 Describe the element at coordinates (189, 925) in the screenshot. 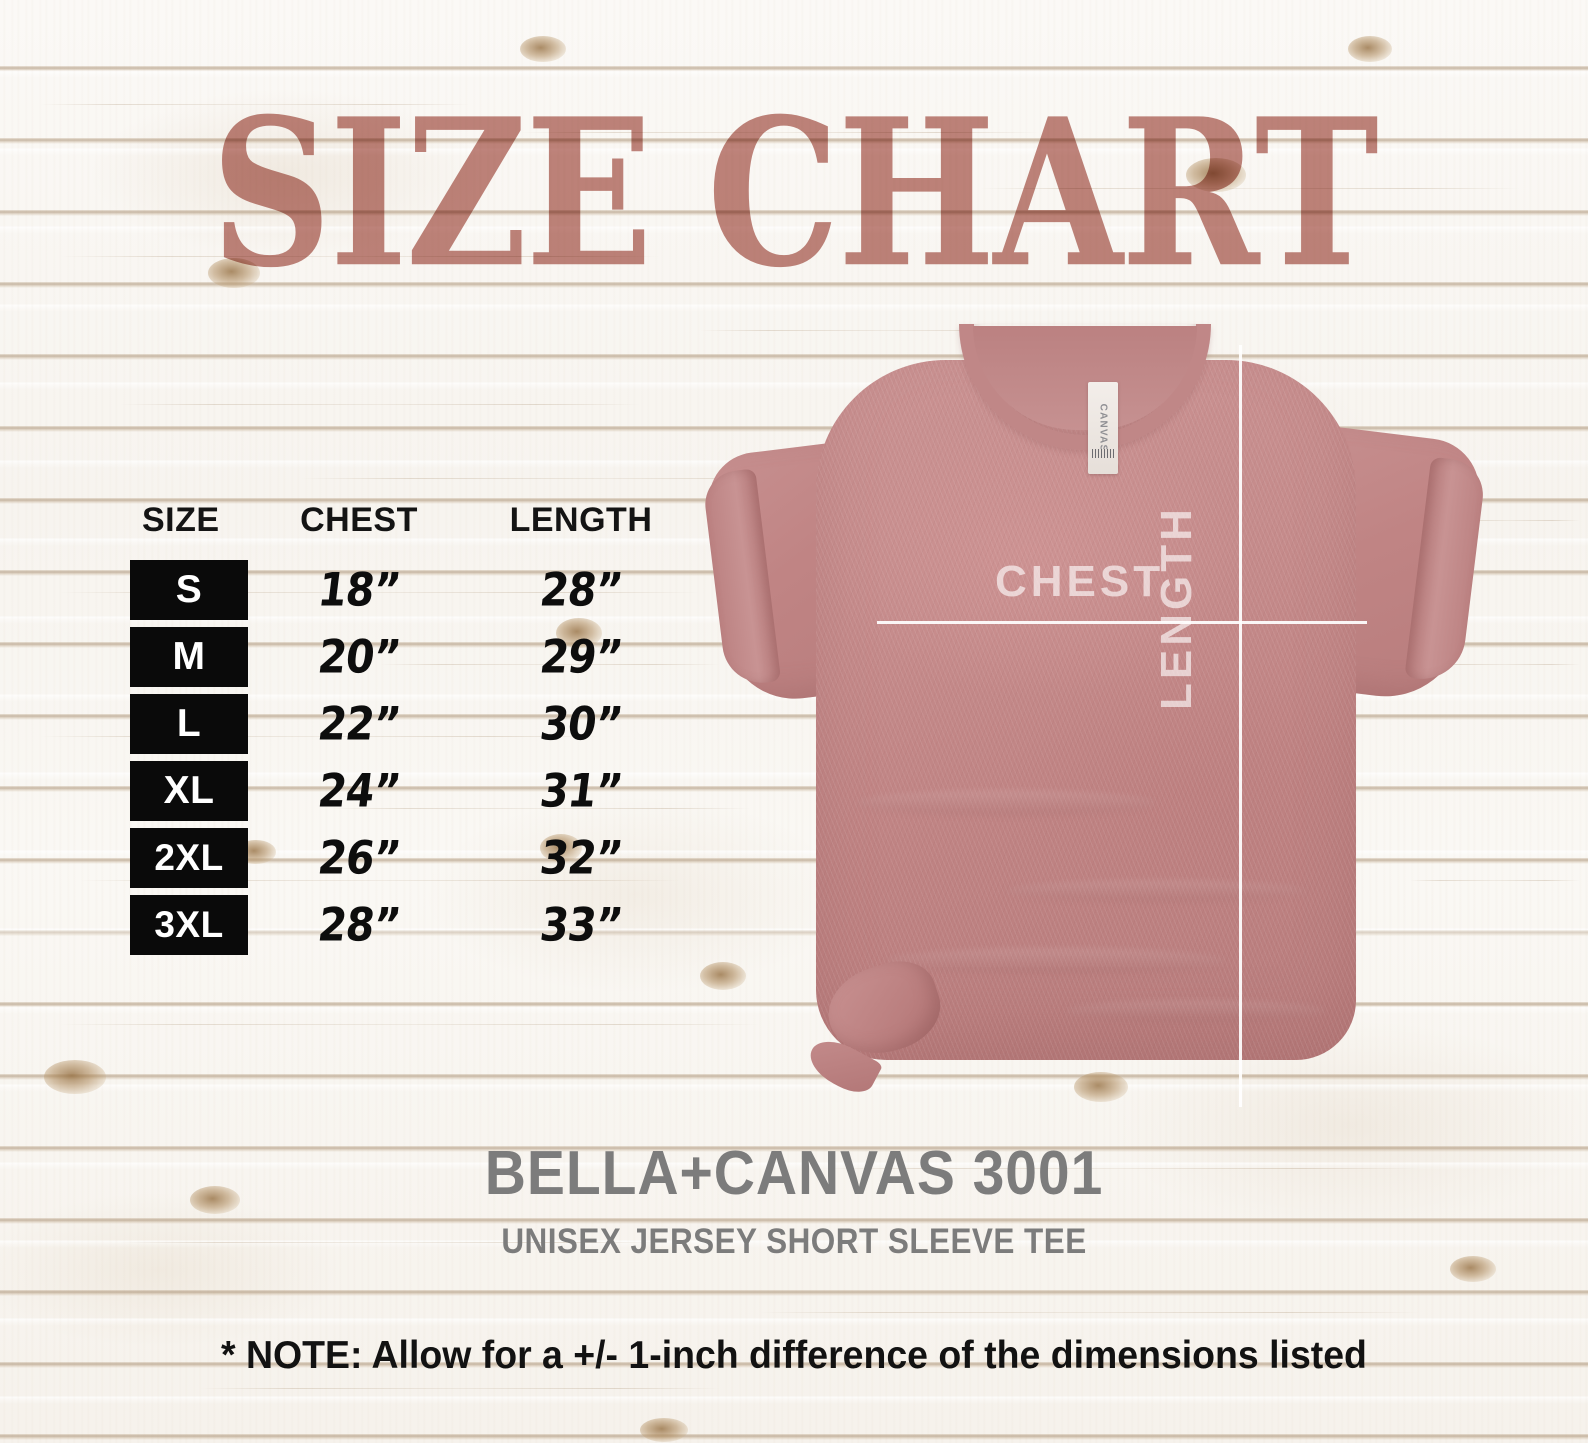

I see `size-label: 3XL` at that location.